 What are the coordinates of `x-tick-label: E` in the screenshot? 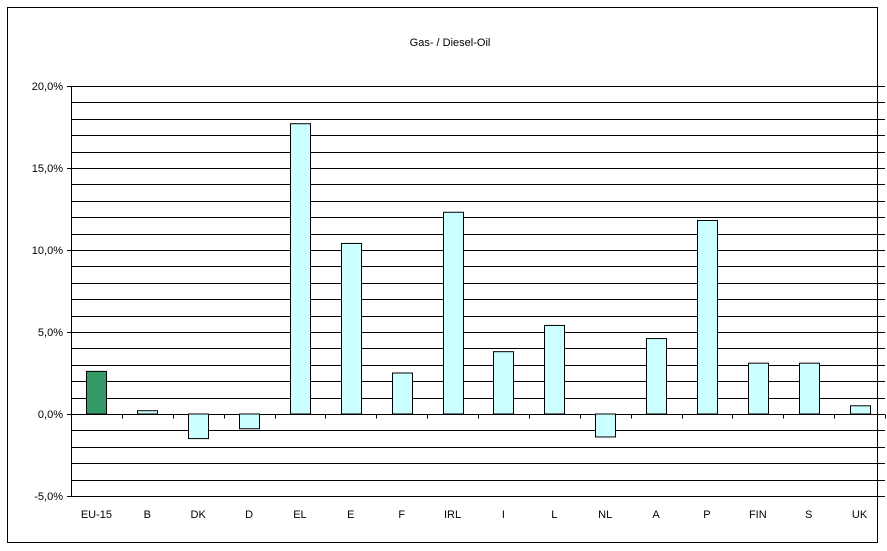 It's located at (350, 515).